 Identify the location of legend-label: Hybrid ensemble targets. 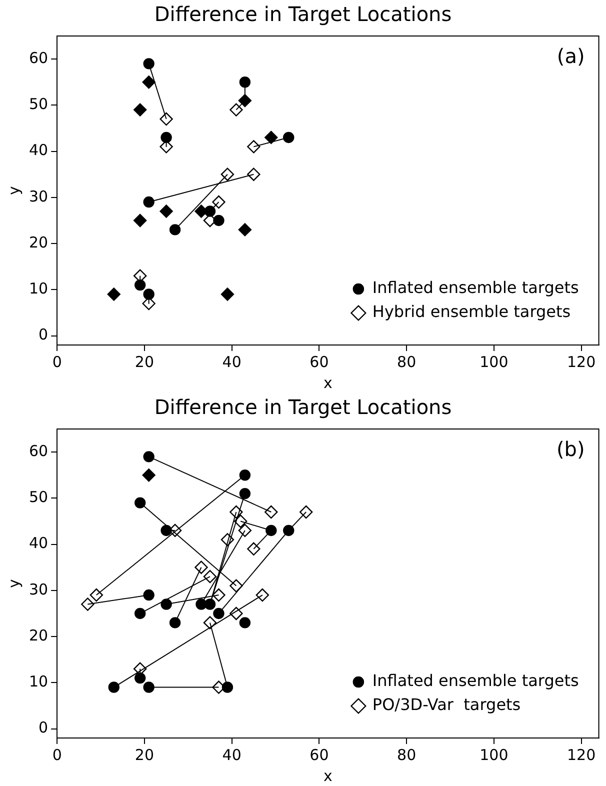
(471, 312).